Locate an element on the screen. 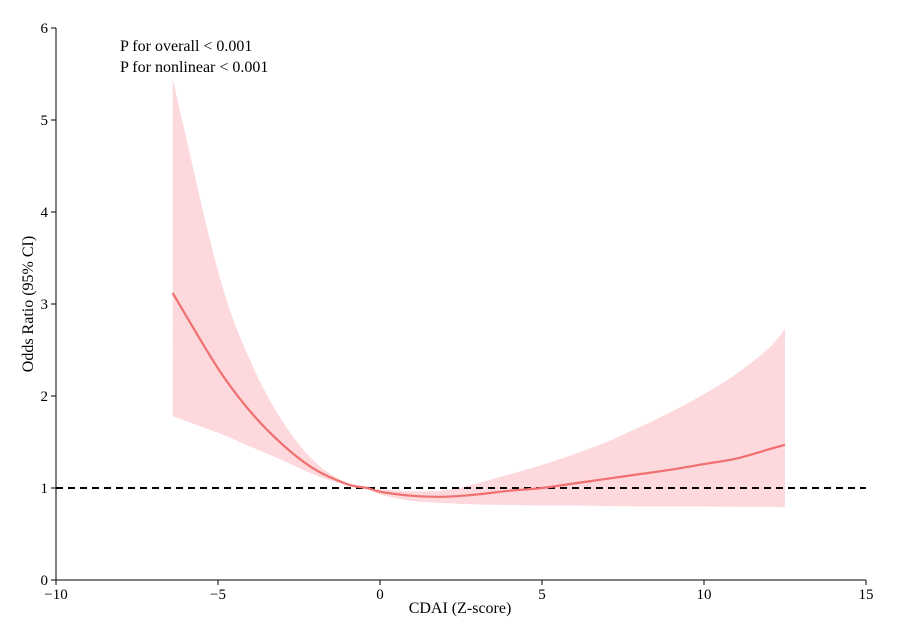 The width and height of the screenshot is (897, 628). annotation-overall-p: P for overall < 0.001 is located at coordinates (186, 46).